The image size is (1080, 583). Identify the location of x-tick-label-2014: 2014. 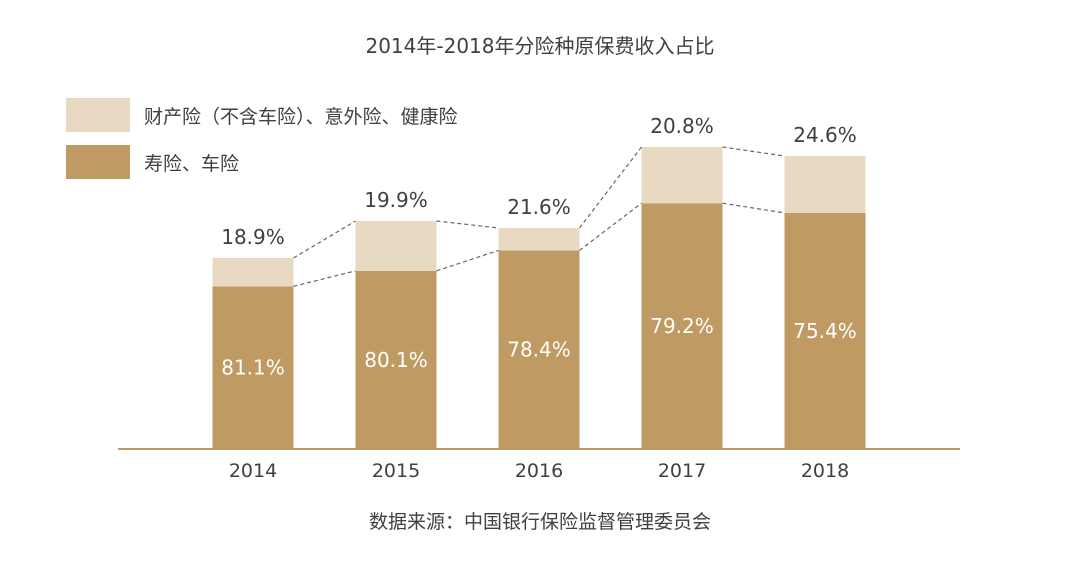
(253, 471).